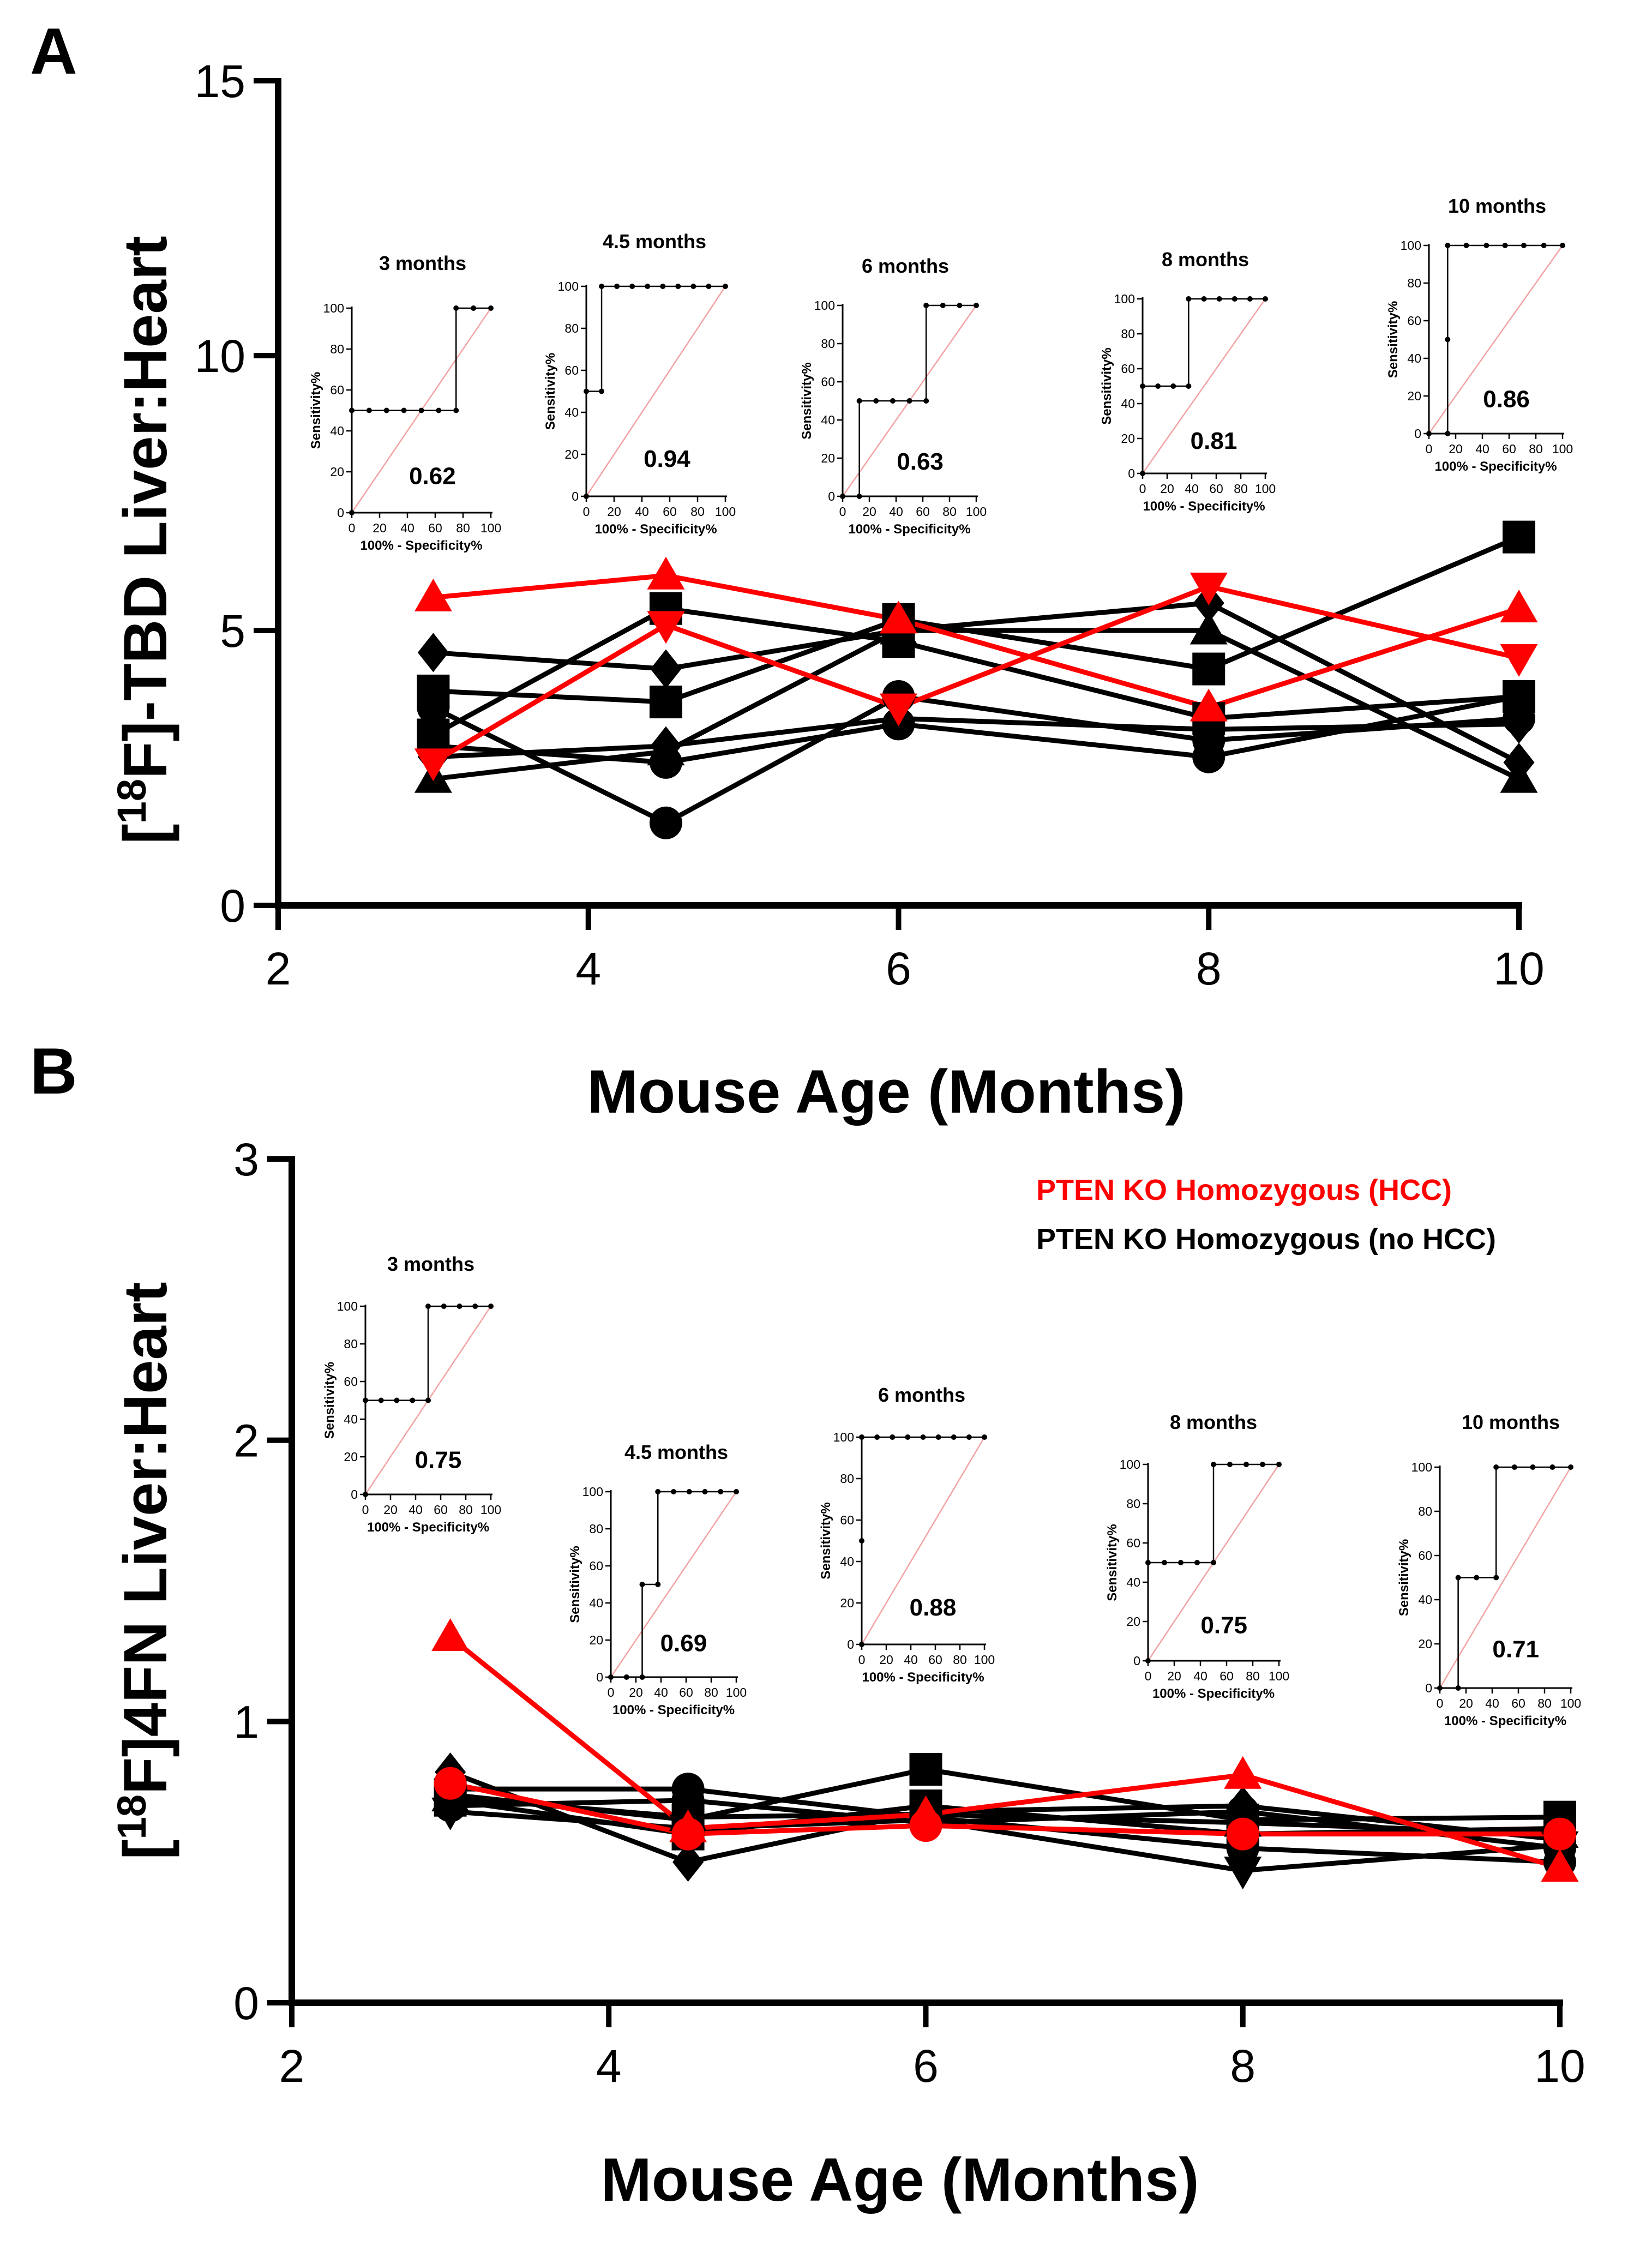  What do you see at coordinates (655, 392) in the screenshot?
I see `roc-reference-diagonal` at bounding box center [655, 392].